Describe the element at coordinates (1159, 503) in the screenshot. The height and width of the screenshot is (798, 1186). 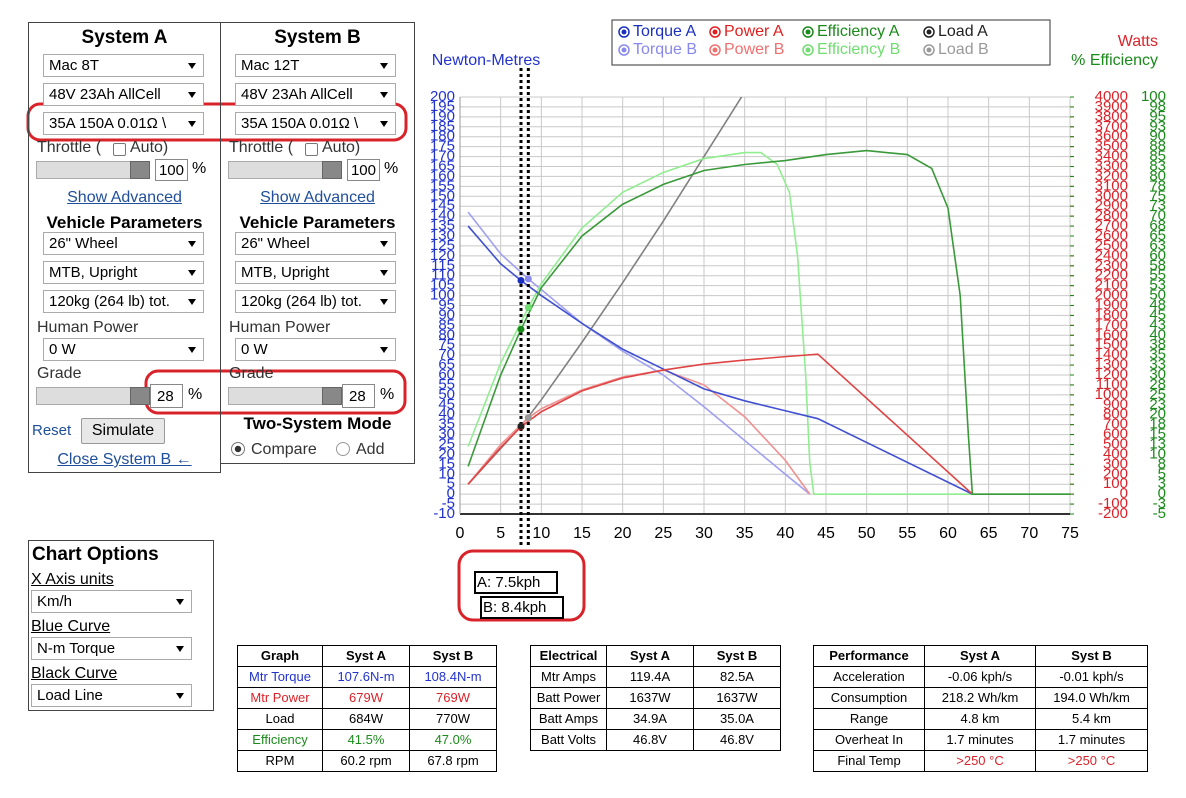
I see `y-tick-label: -3` at that location.